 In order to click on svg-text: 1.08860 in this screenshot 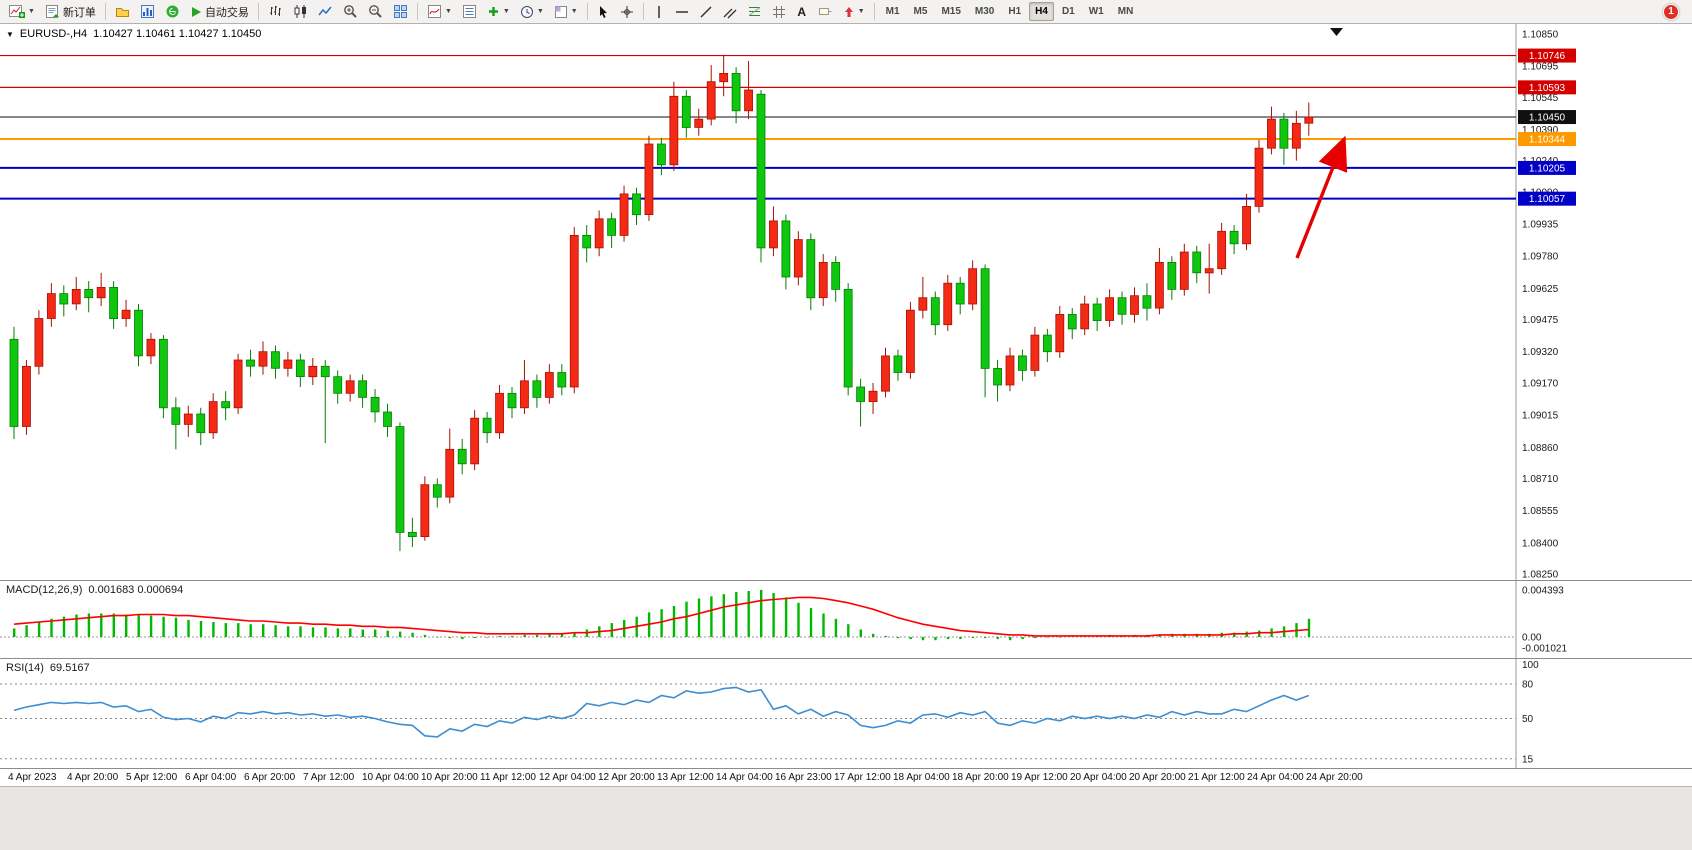, I will do `click(1540, 448)`.